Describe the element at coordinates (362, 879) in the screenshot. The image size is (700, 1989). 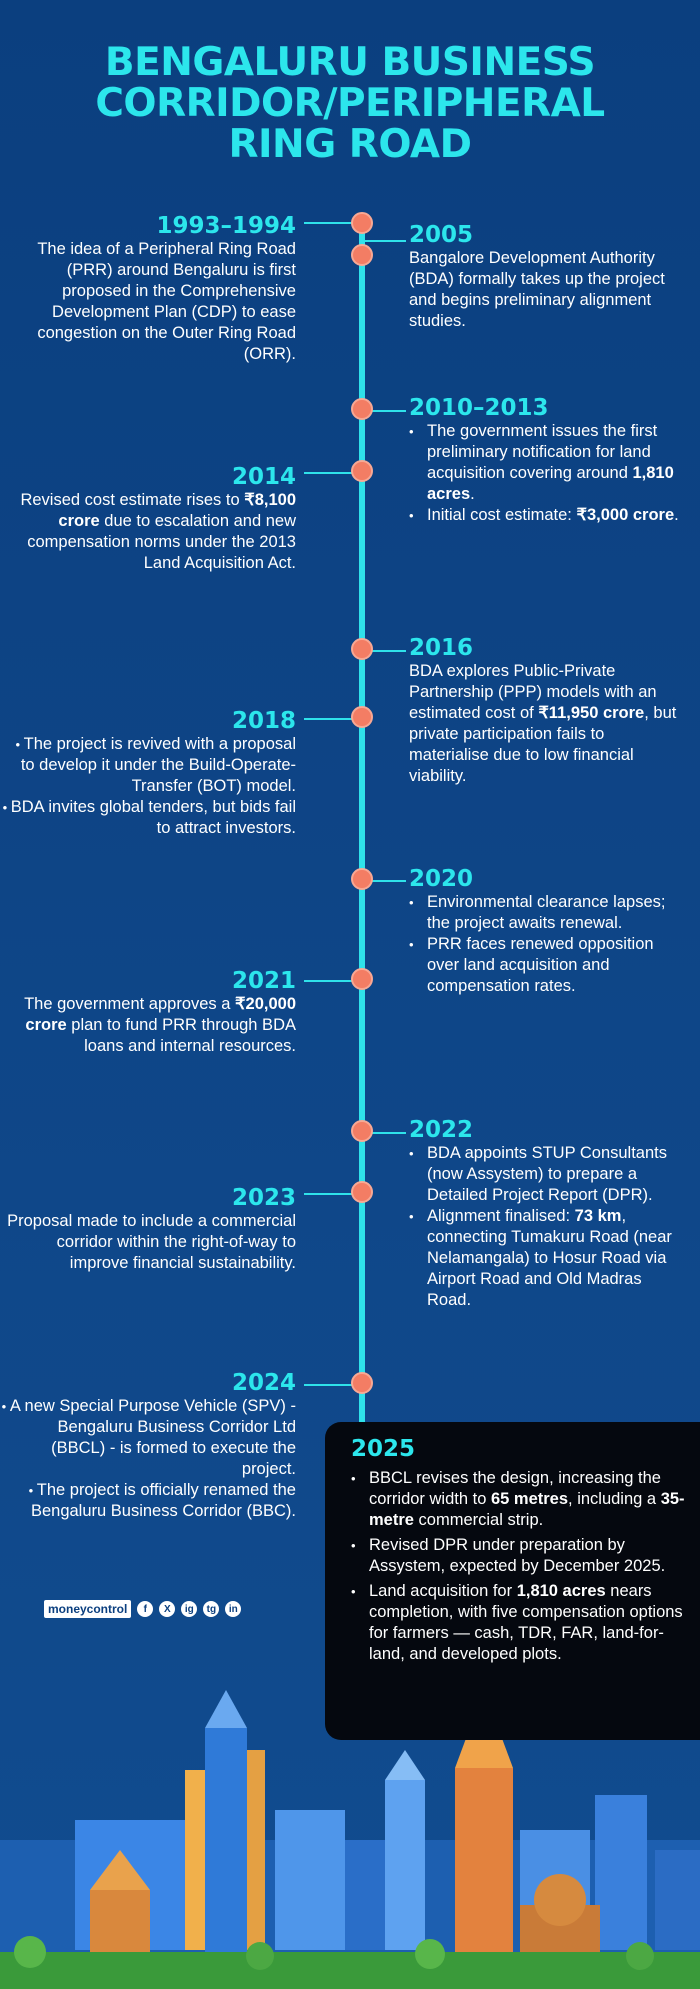
I see `timeline-dot-2020` at that location.